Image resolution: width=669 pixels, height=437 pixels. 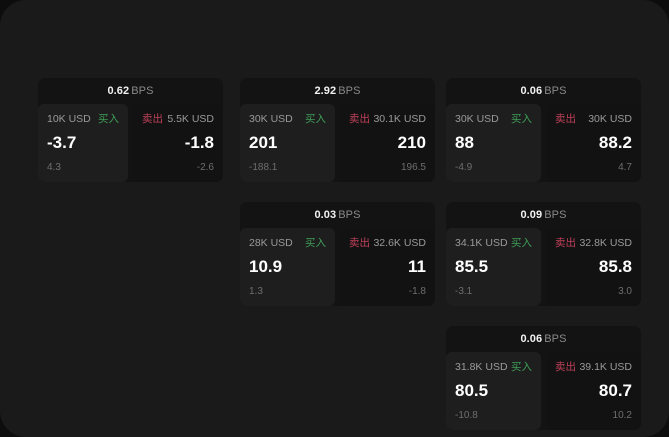 I want to click on ask-panel: 卖出 5.5K USD -1.8 -2.6, so click(x=178, y=143).